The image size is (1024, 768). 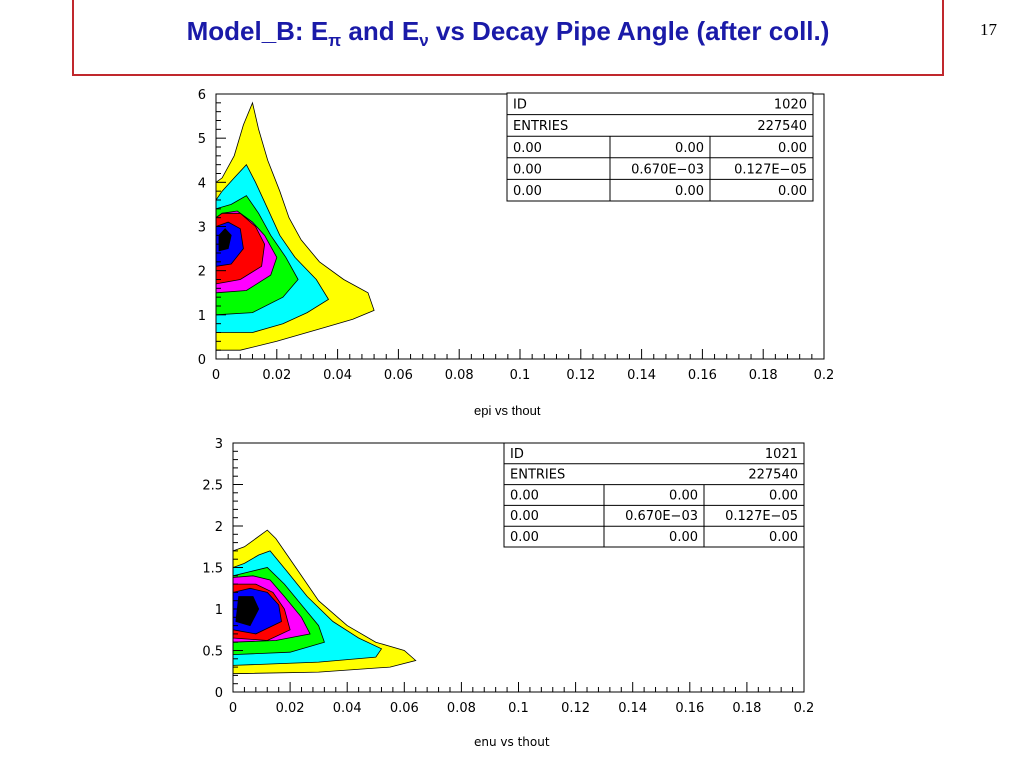 What do you see at coordinates (202, 139) in the screenshot?
I see `y-tick-label: 5` at bounding box center [202, 139].